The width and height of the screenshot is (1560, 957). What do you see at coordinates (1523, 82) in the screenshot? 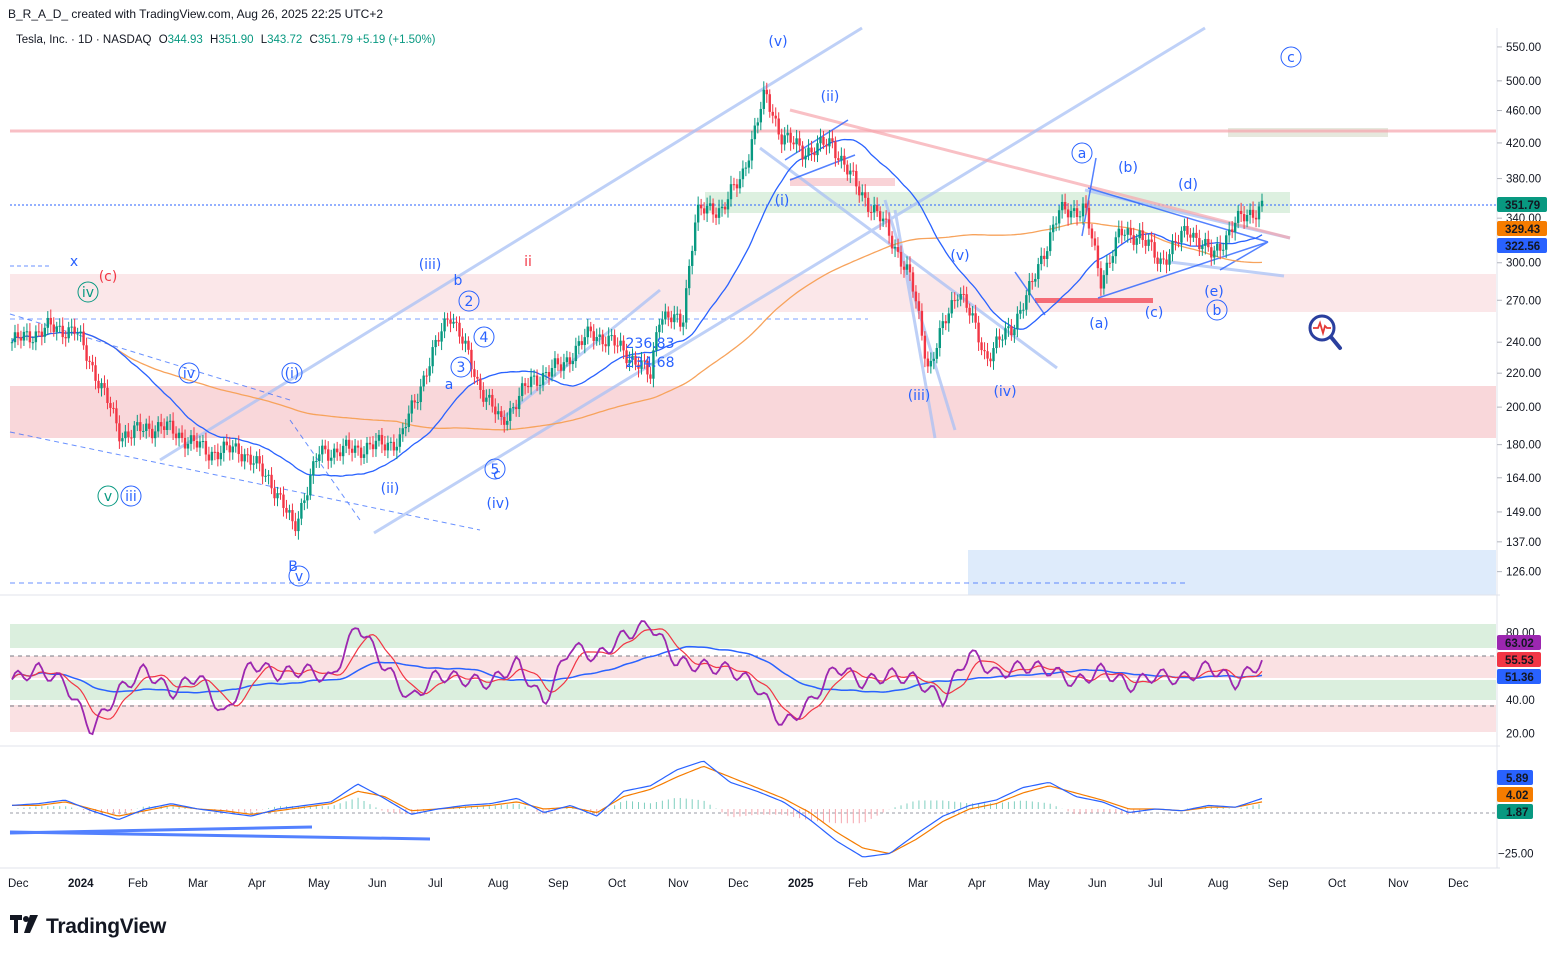
I see `y-tick-label: 500.00` at bounding box center [1523, 82].